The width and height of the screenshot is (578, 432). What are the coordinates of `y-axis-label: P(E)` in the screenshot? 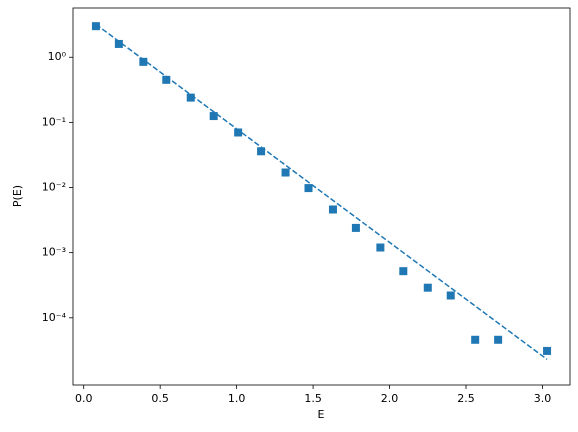 It's located at (17, 196).